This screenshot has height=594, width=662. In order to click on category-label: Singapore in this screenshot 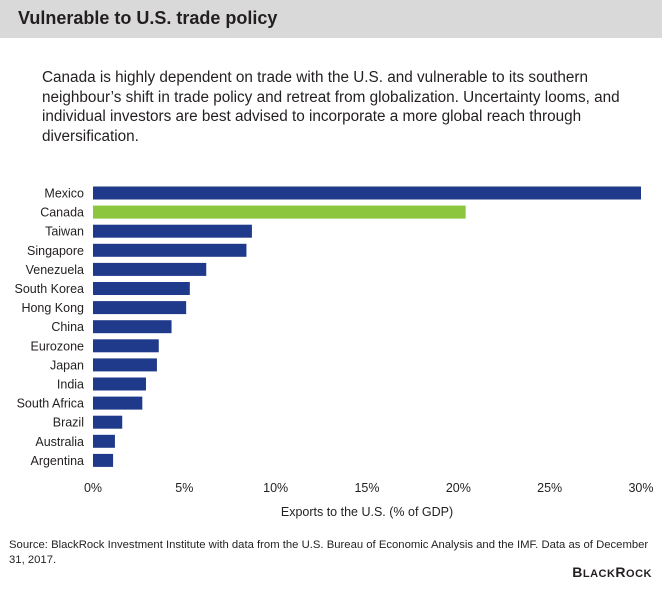, I will do `click(55, 251)`.